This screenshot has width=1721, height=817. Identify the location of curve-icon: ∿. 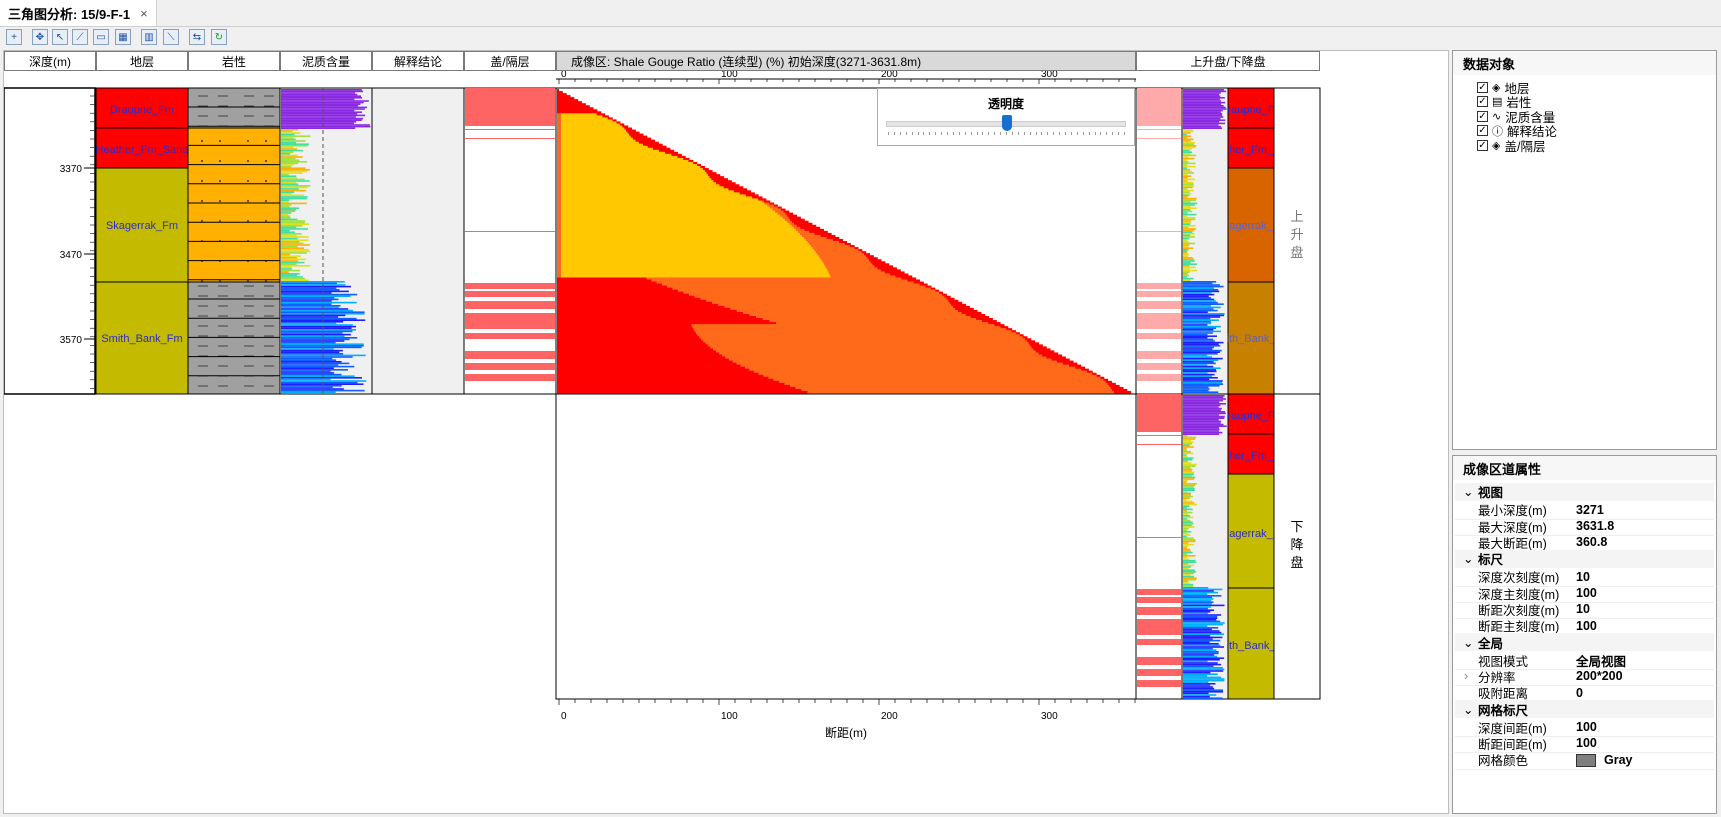
(1497, 116).